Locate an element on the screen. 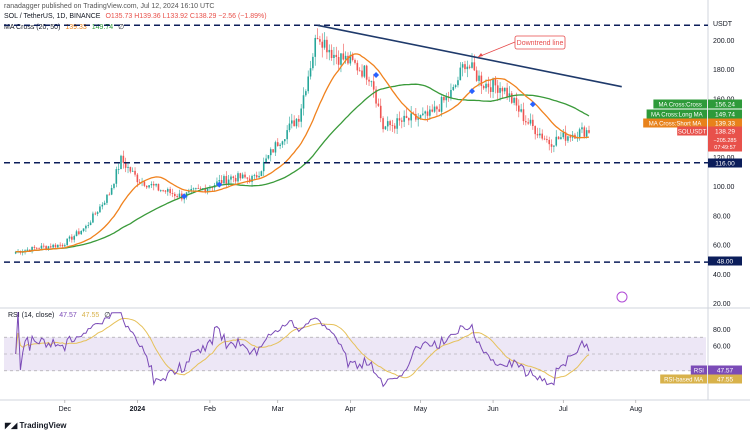 The height and width of the screenshot is (436, 750). symbol-title: SOL / TetherUS, 1D, BINANCE is located at coordinates (52, 16).